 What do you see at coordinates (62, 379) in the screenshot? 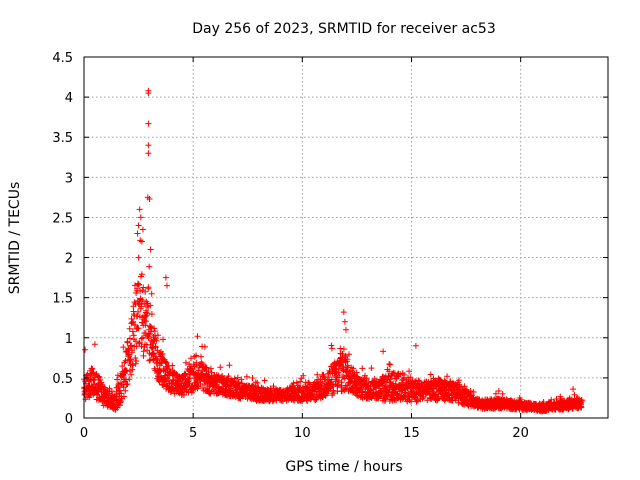
I see `y-tick-label: 0.5` at bounding box center [62, 379].